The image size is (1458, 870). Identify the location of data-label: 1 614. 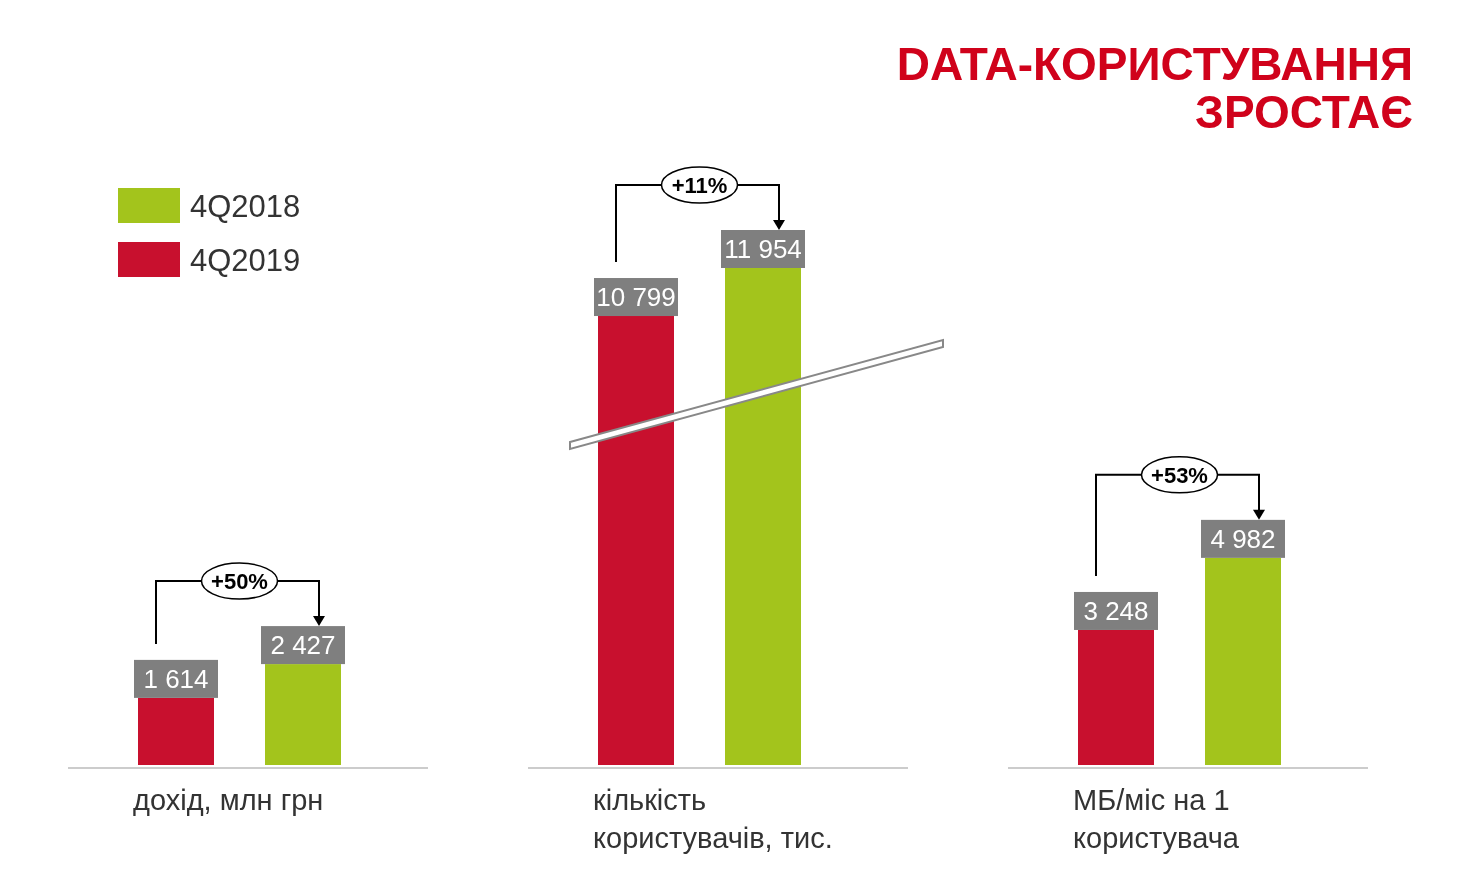
(176, 678).